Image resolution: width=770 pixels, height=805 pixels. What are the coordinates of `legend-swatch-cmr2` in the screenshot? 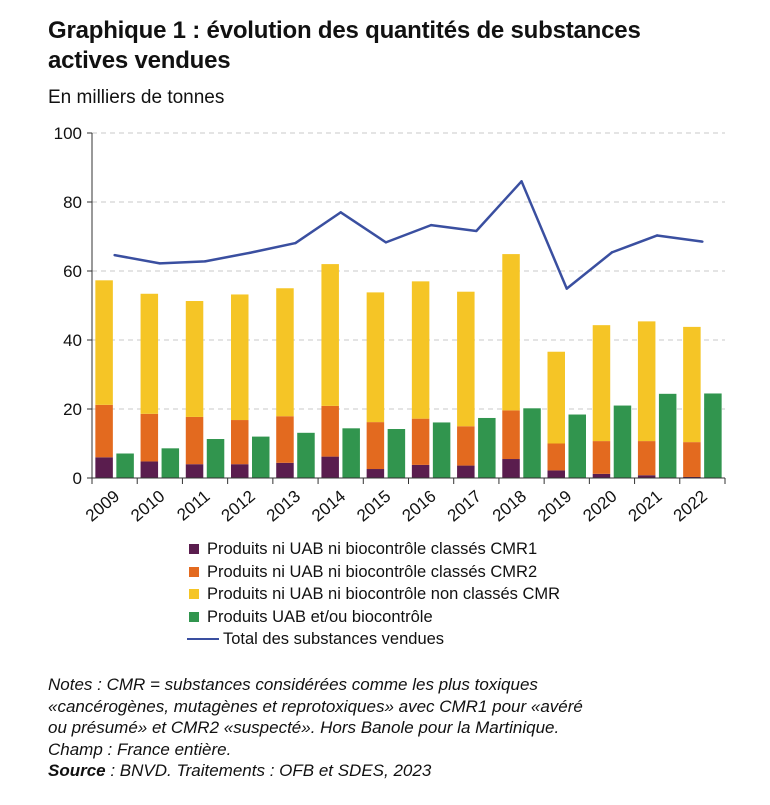 It's located at (194, 571).